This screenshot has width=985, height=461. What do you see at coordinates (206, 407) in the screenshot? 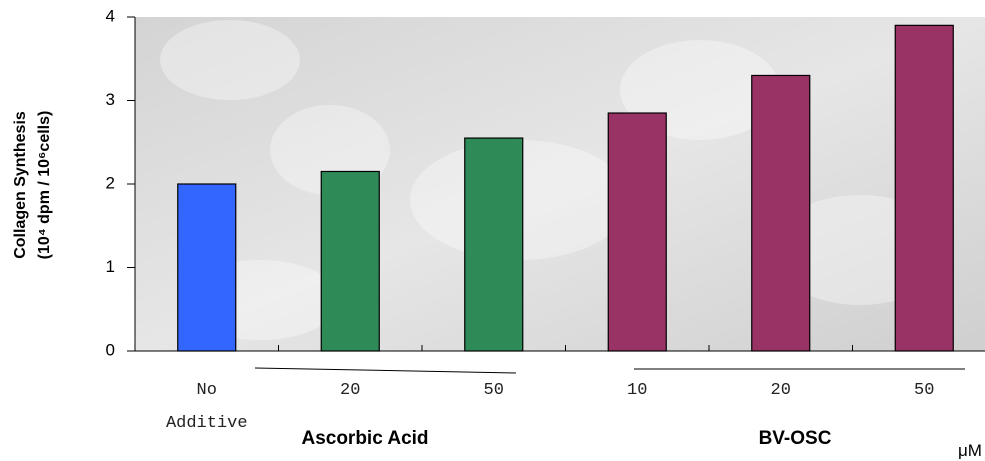
I see `x-tick-label: No Additive` at bounding box center [206, 407].